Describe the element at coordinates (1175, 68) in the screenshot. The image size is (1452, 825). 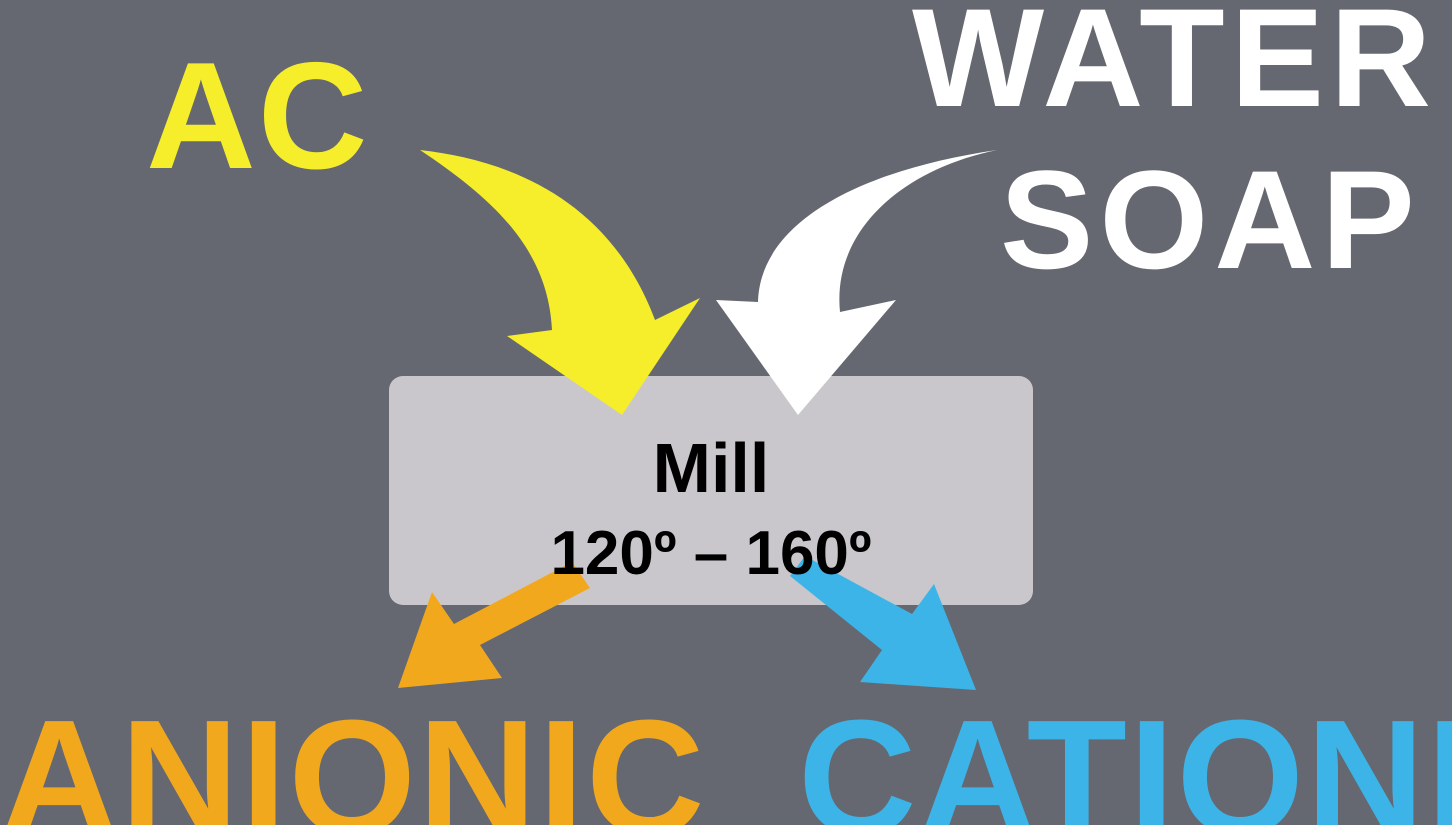
I see `water-label: WATER` at that location.